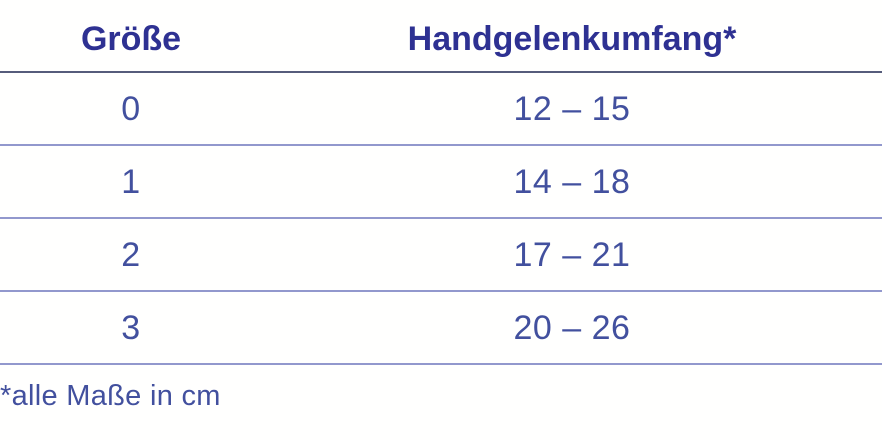  I want to click on size-cell: 3, so click(131, 327).